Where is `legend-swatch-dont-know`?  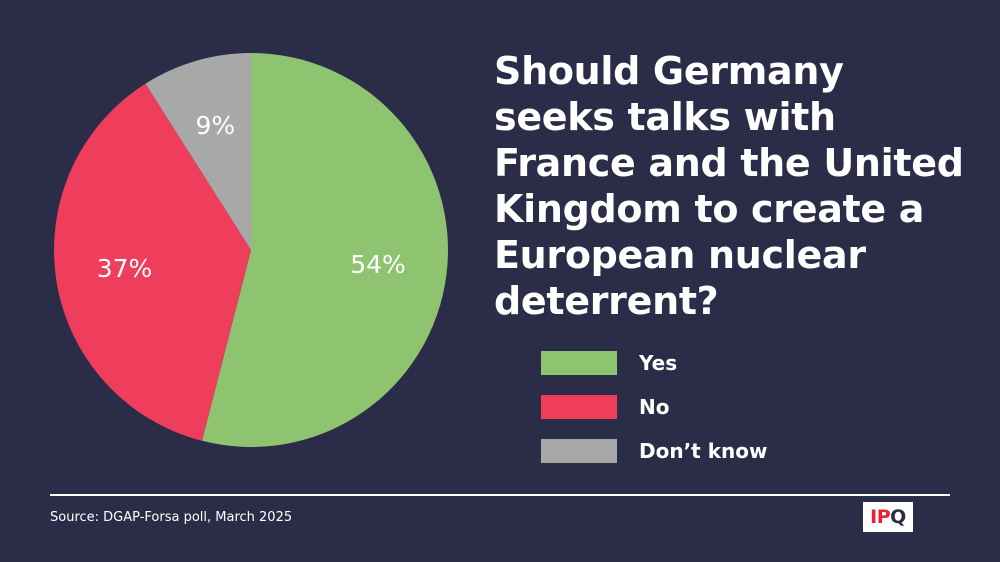
legend-swatch-dont-know is located at coordinates (579, 451).